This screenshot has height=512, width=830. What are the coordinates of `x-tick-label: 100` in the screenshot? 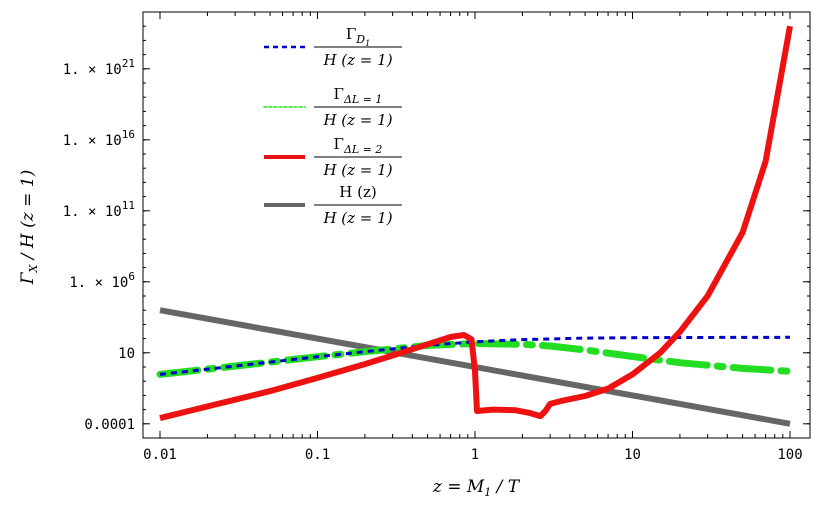 It's located at (789, 455).